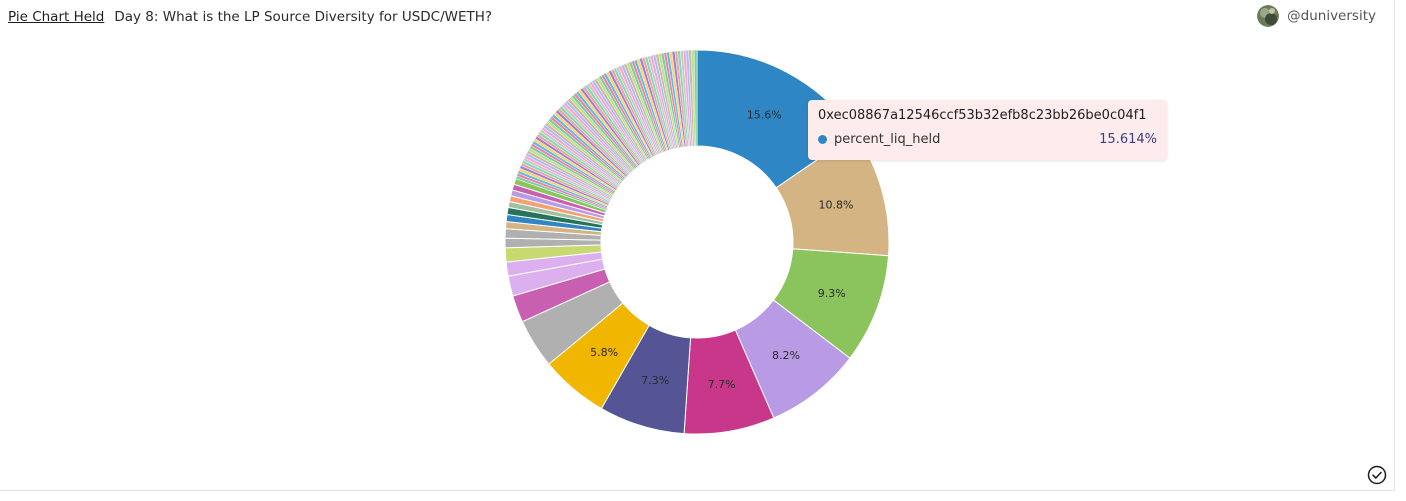  What do you see at coordinates (1377, 475) in the screenshot?
I see `check-circle-icon` at bounding box center [1377, 475].